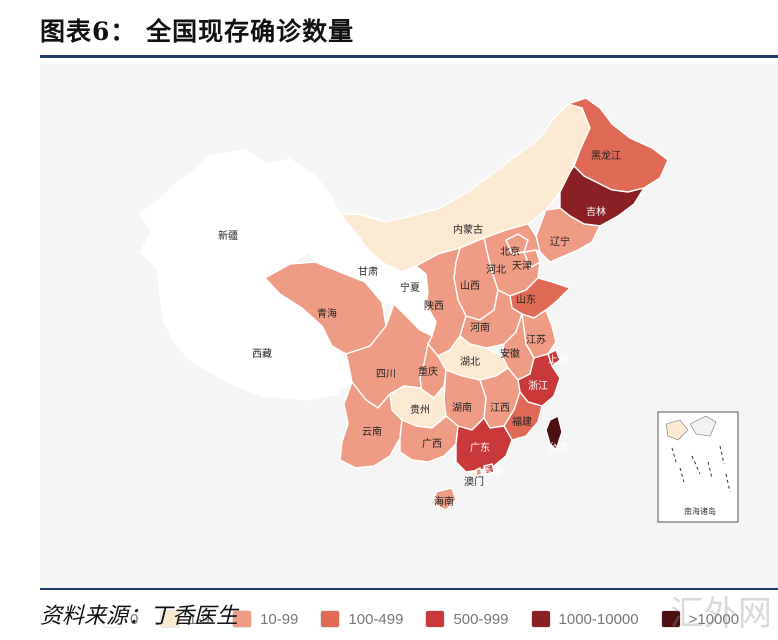  What do you see at coordinates (386, 374) in the screenshot?
I see `province-label: 四川` at bounding box center [386, 374].